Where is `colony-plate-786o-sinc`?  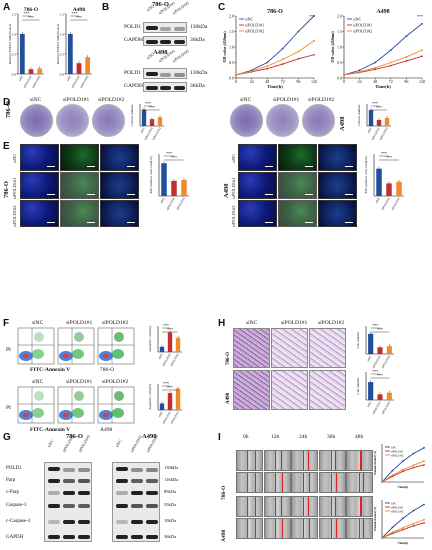
colony-plate-786o-sinc is located at coordinates (36, 120).